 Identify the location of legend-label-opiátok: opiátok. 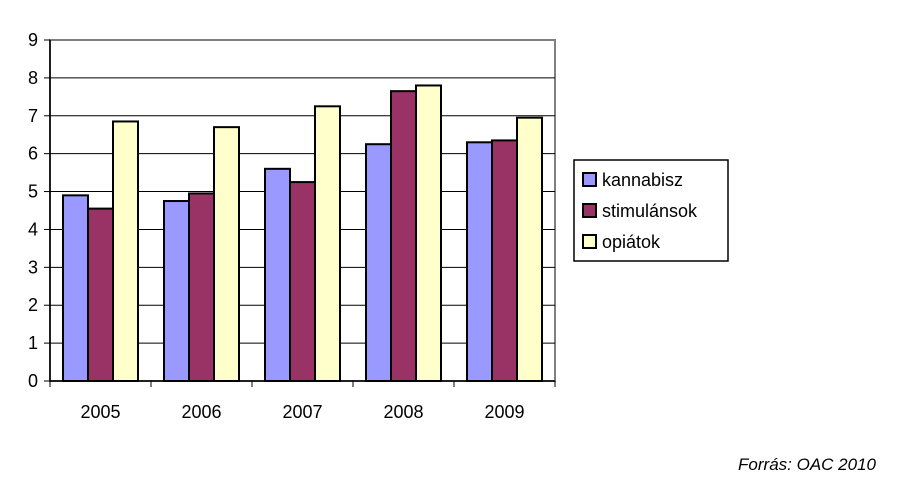
(631, 242).